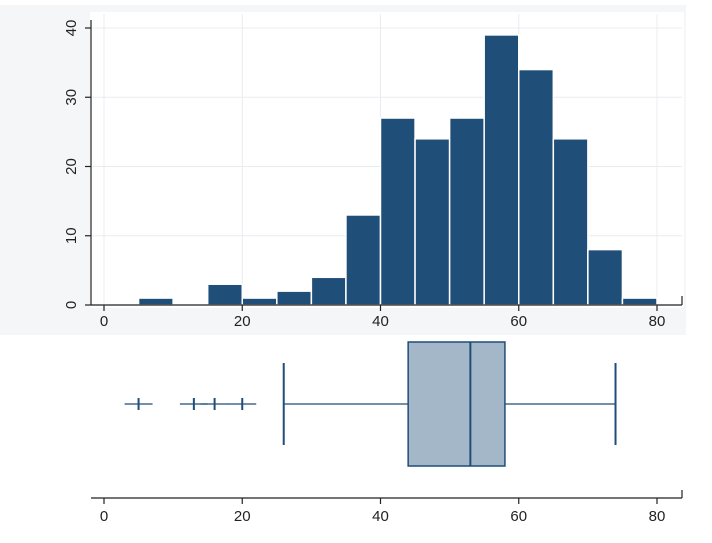  I want to click on boxplot-x-tick-label-40: 40, so click(380, 516).